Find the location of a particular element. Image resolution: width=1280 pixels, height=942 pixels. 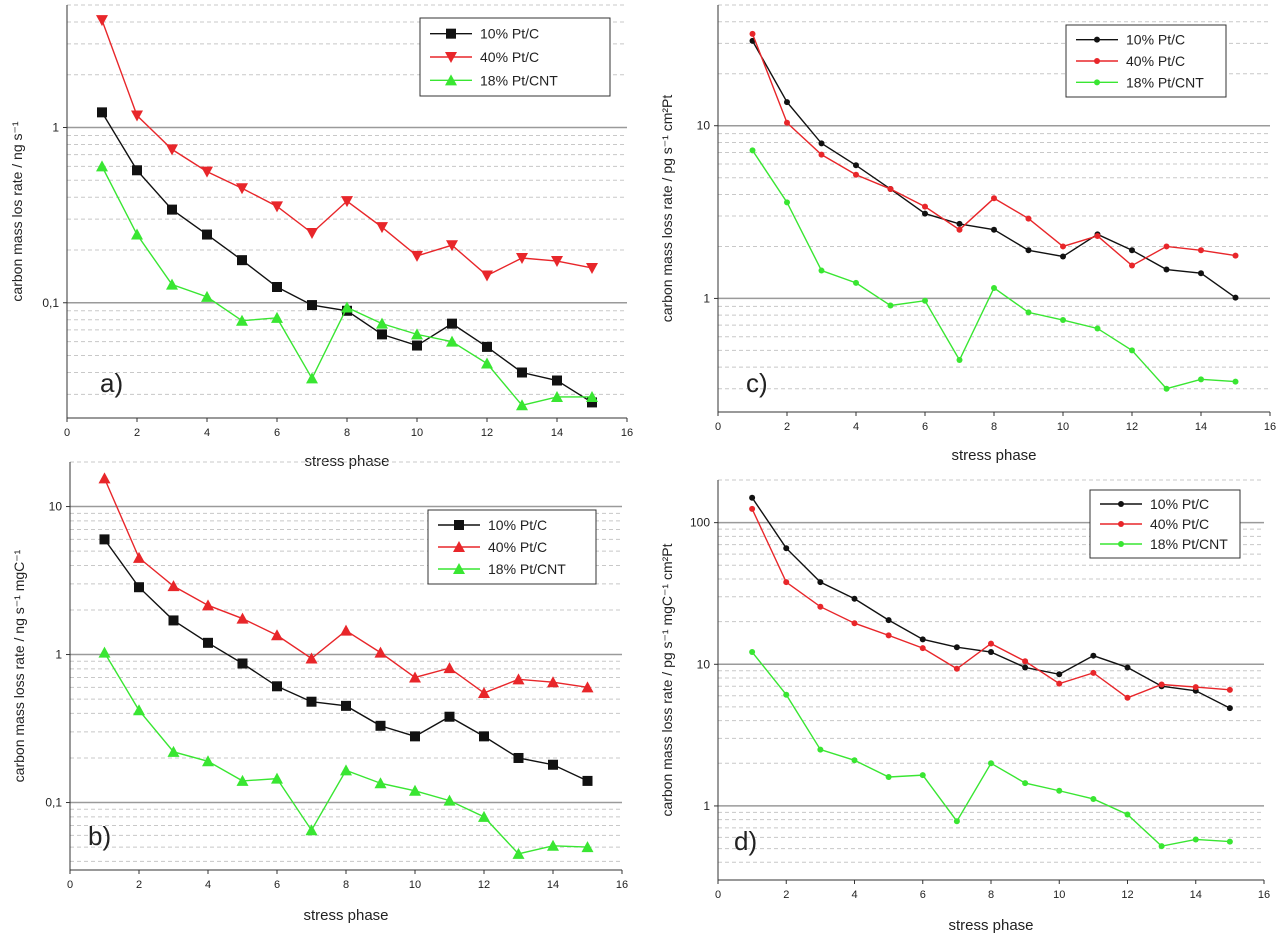

x-tick-label: 2 is located at coordinates (787, 427).